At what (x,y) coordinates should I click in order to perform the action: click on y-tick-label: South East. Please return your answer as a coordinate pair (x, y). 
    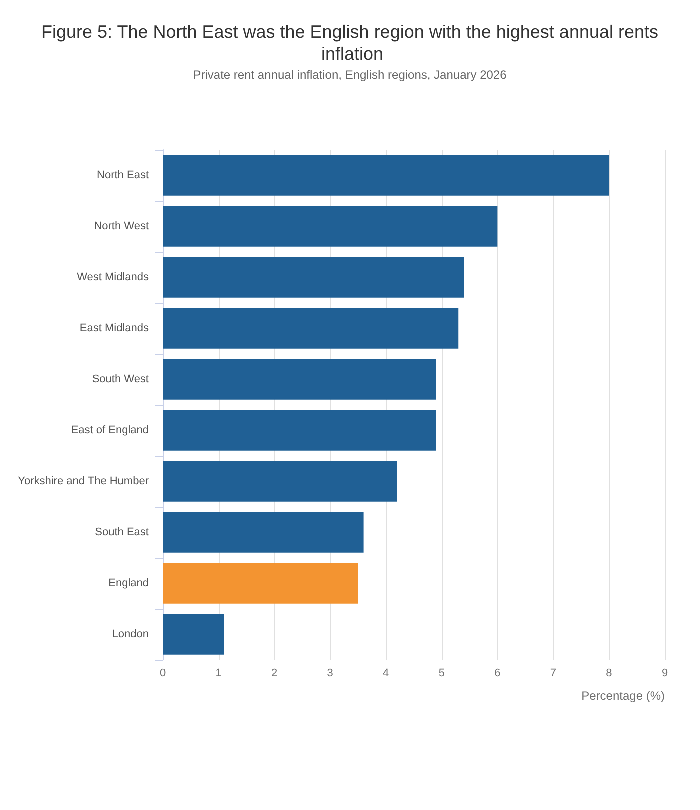
    Looking at the image, I should click on (122, 532).